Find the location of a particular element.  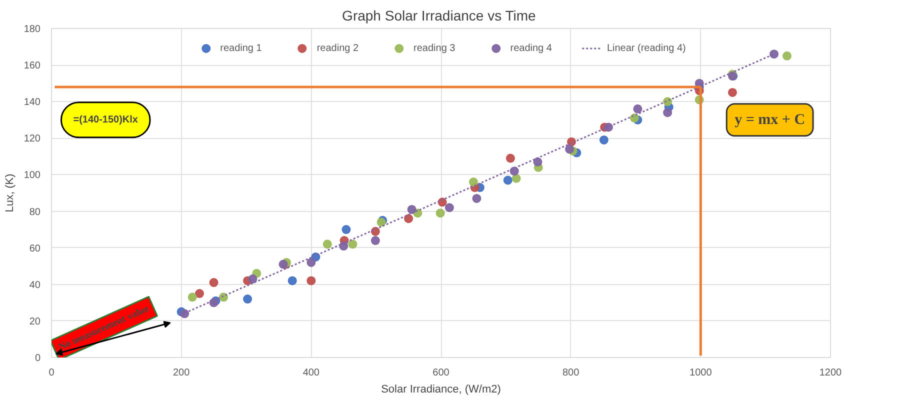

x-tick-label: 400 is located at coordinates (311, 373).